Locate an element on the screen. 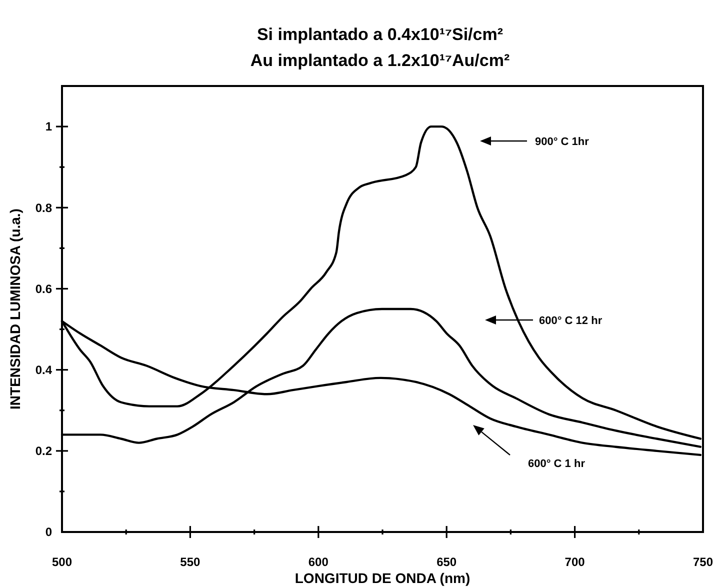 Image resolution: width=715 pixels, height=587 pixels. y-tick-label: 0.2 is located at coordinates (43, 451).